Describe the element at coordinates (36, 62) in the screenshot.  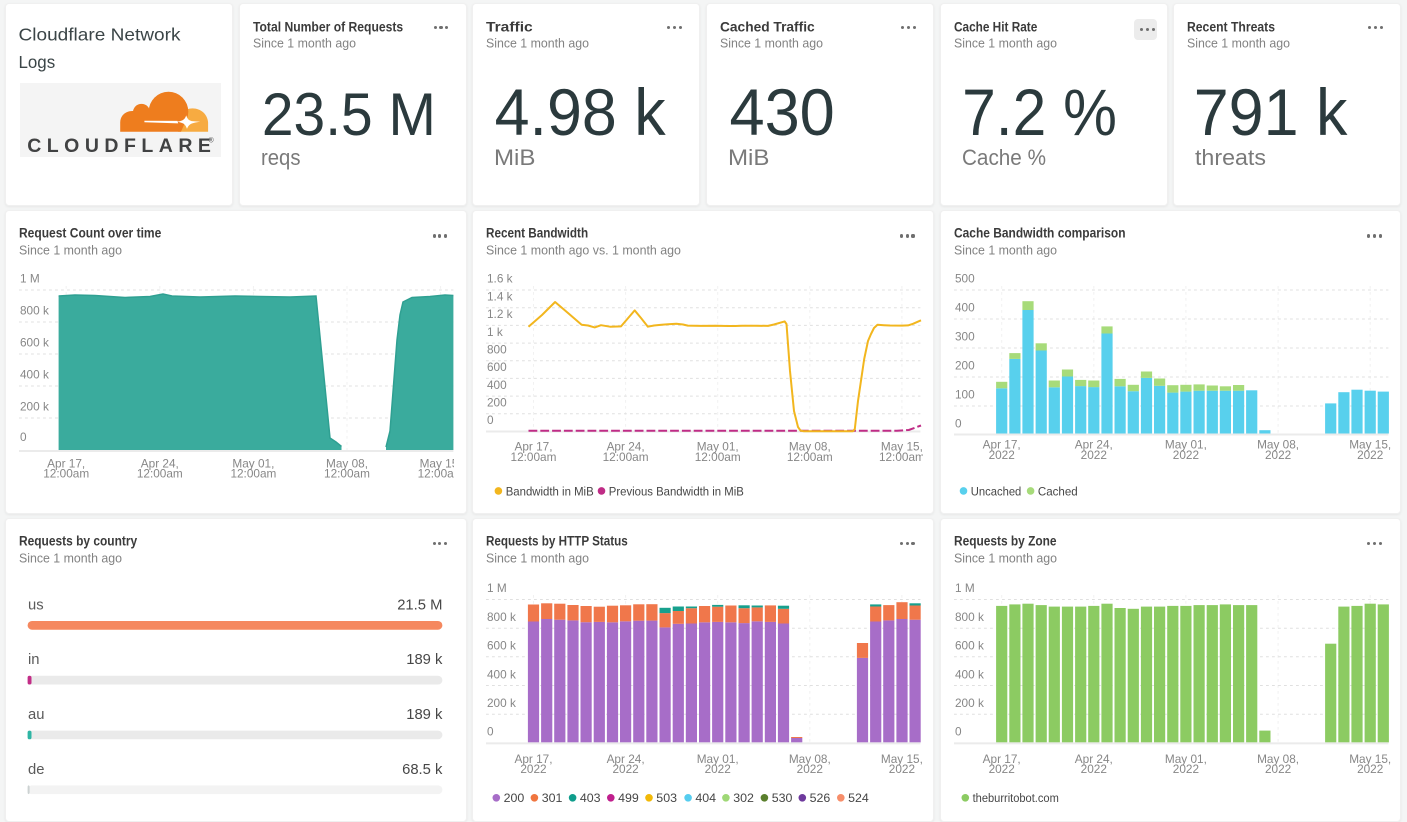
I see `svg-text: Logs` at that location.